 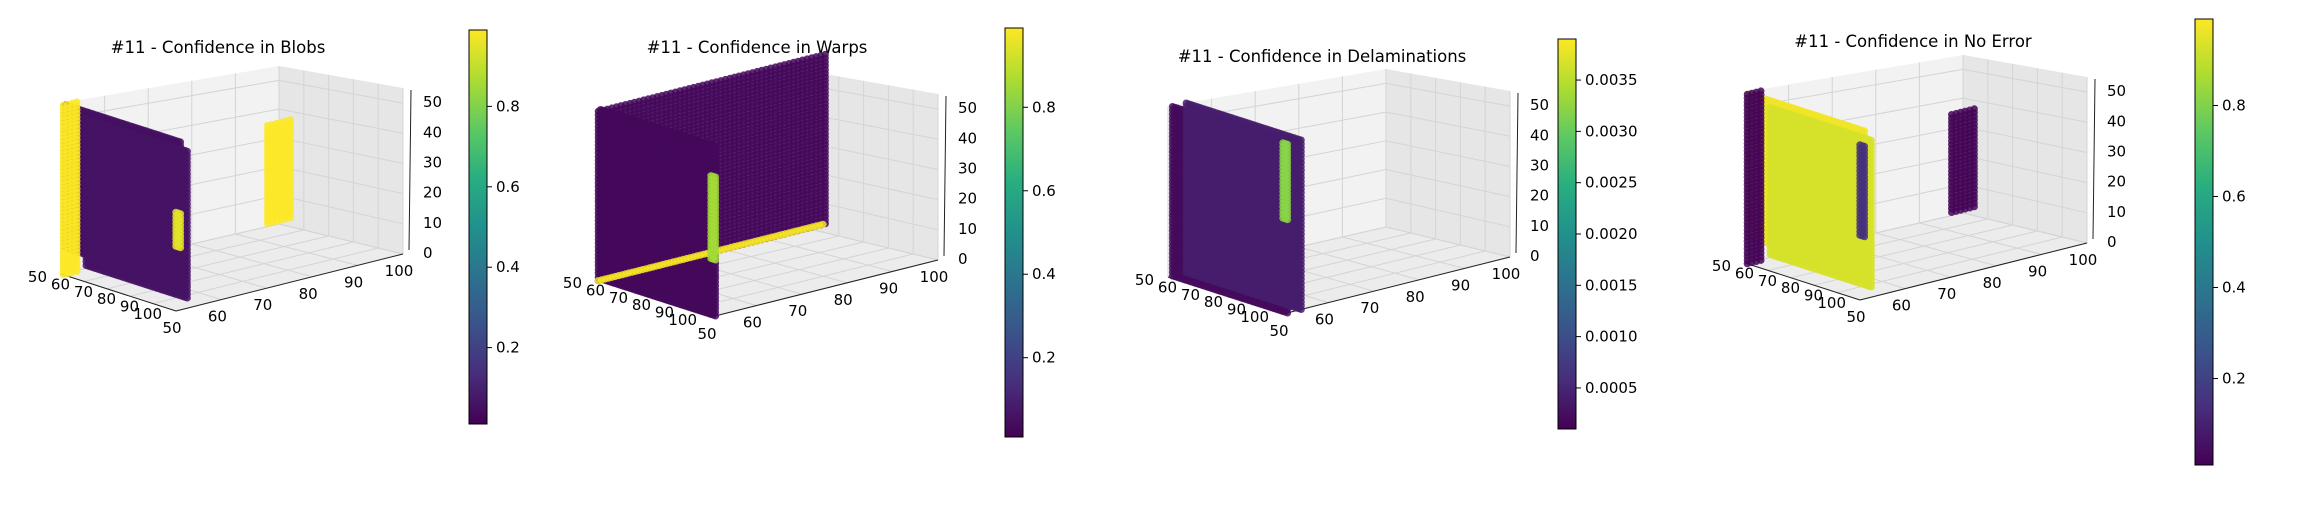 I want to click on colorbar-tick-label: 0.8, so click(x=508, y=106).